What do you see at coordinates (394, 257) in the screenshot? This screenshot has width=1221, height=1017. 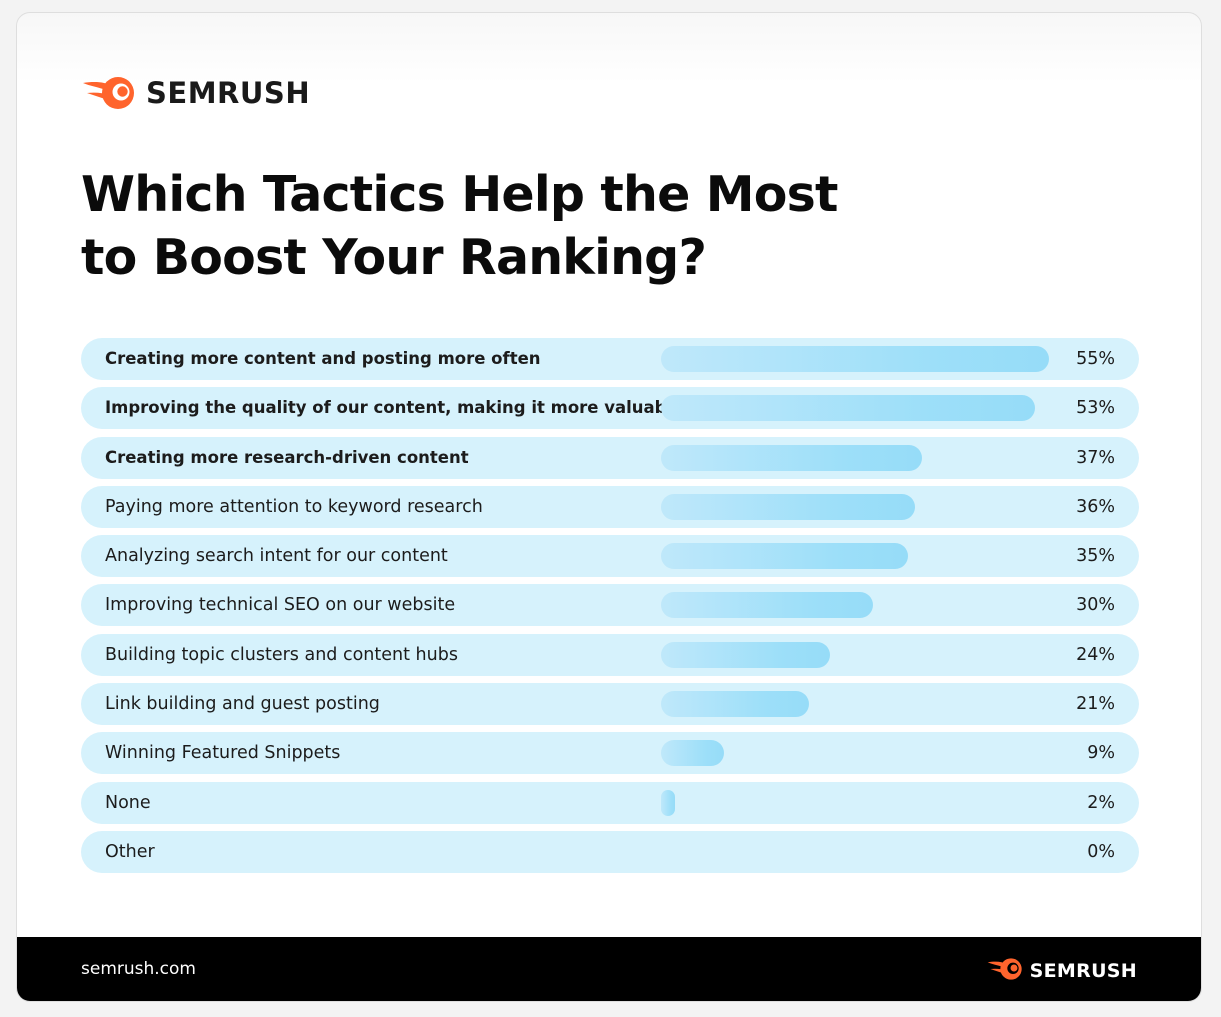 I see `title-line-2: to Boost Your Ranking?` at bounding box center [394, 257].